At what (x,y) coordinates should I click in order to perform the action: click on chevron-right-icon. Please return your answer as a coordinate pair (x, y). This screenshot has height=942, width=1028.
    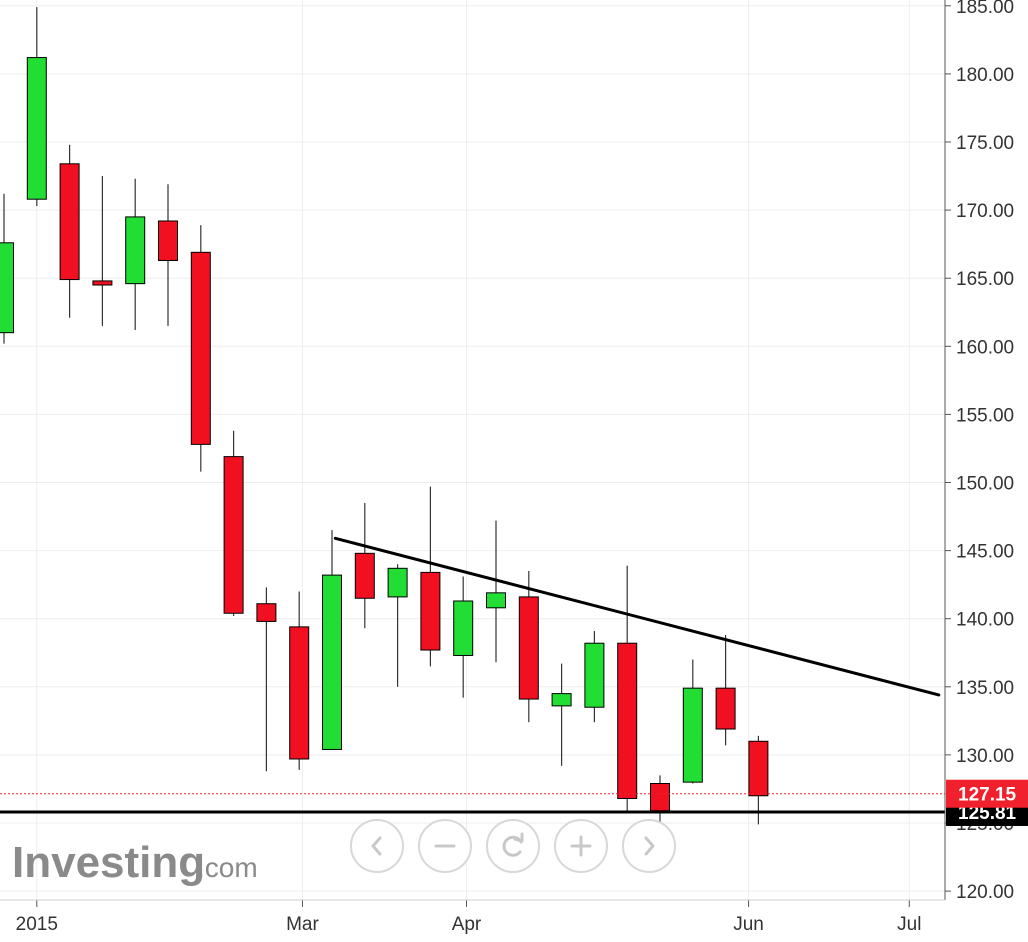
    Looking at the image, I should click on (649, 846).